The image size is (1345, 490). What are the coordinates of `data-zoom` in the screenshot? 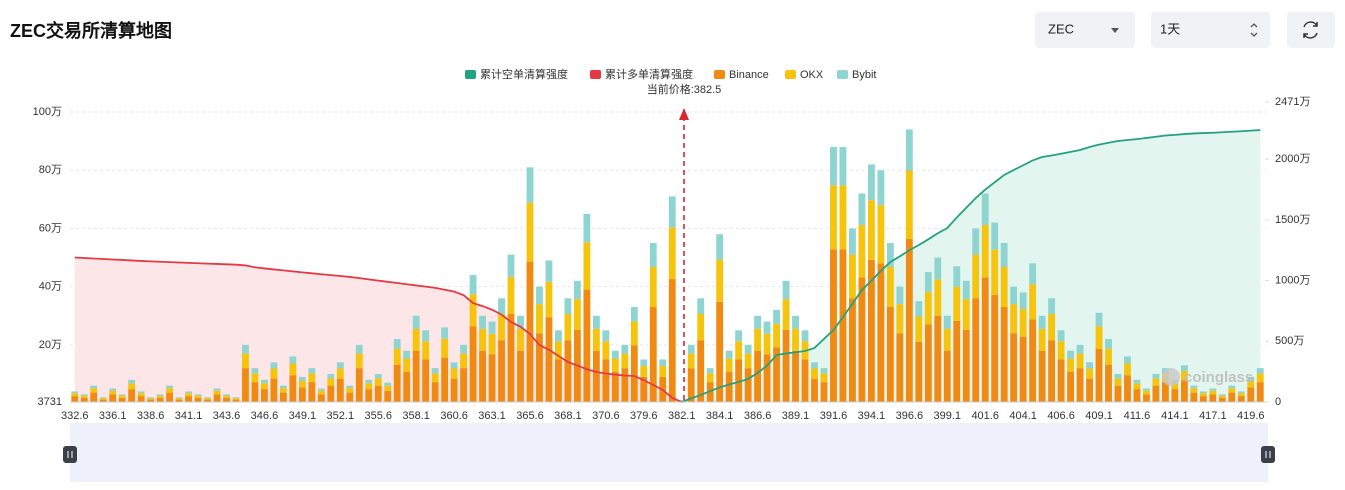 It's located at (669, 452).